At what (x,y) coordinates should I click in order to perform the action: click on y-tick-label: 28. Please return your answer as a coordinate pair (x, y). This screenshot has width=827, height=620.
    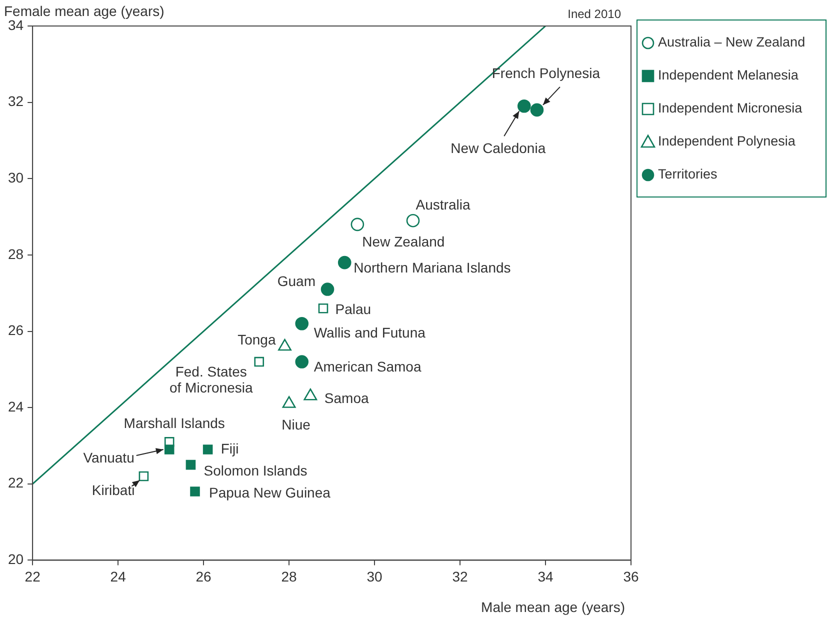
    Looking at the image, I should click on (16, 254).